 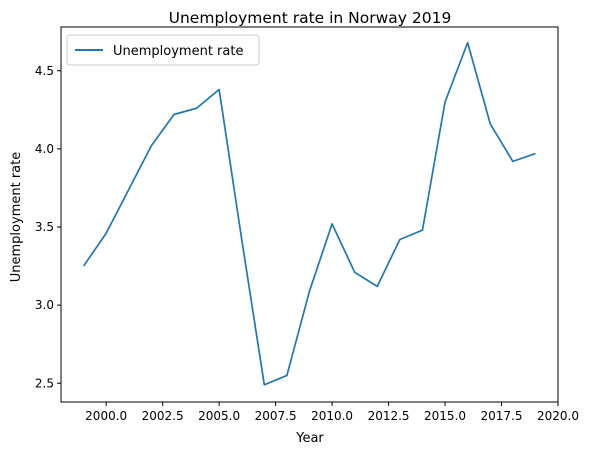 What do you see at coordinates (44, 305) in the screenshot?
I see `y-tick-label: 3.0` at bounding box center [44, 305].